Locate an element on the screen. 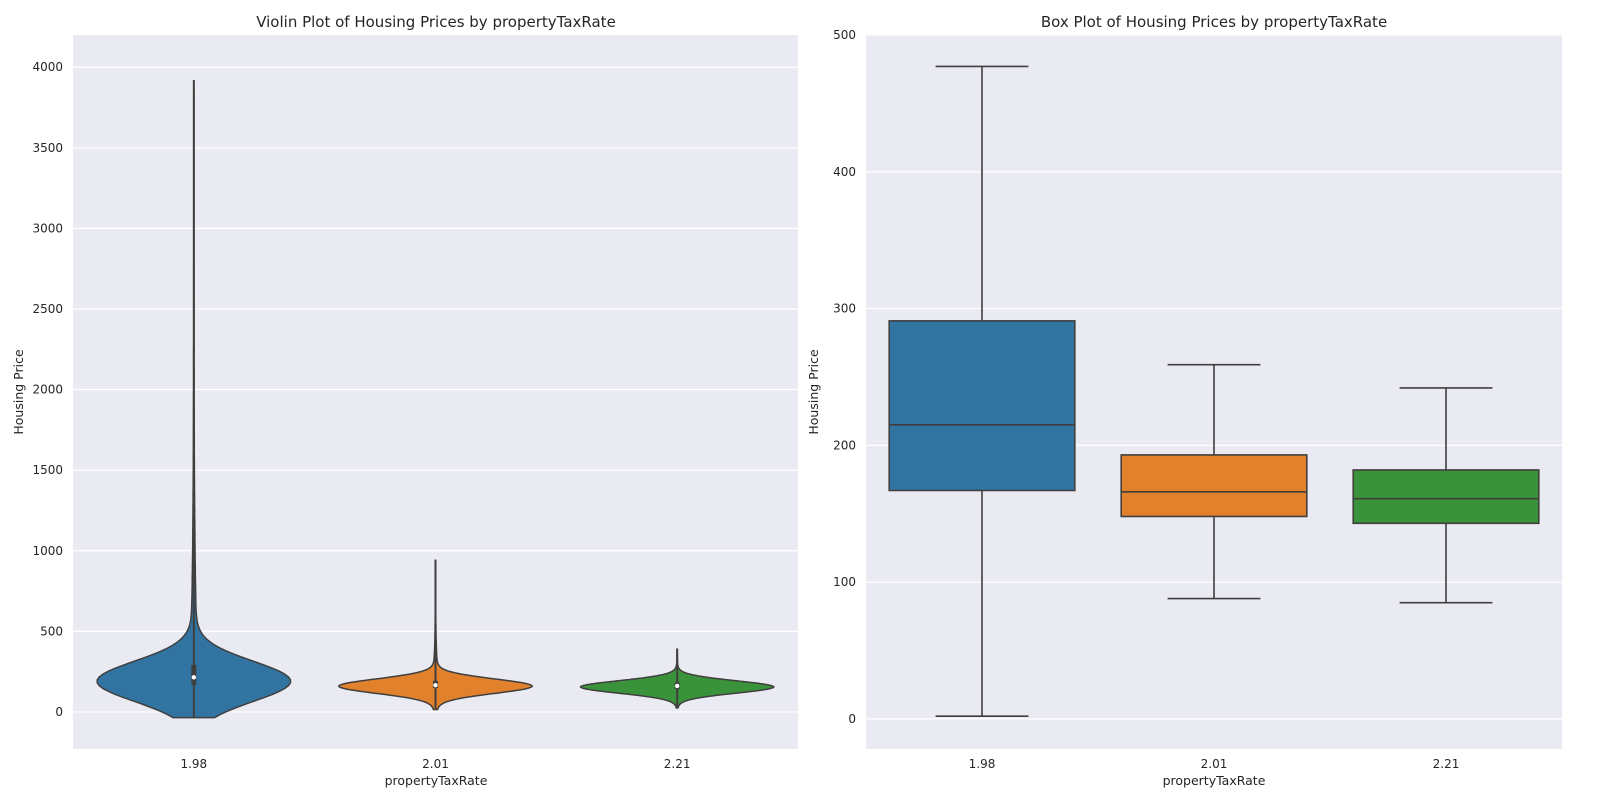 This screenshot has height=800, width=1600. box-iqr-2.21 is located at coordinates (1446, 497).